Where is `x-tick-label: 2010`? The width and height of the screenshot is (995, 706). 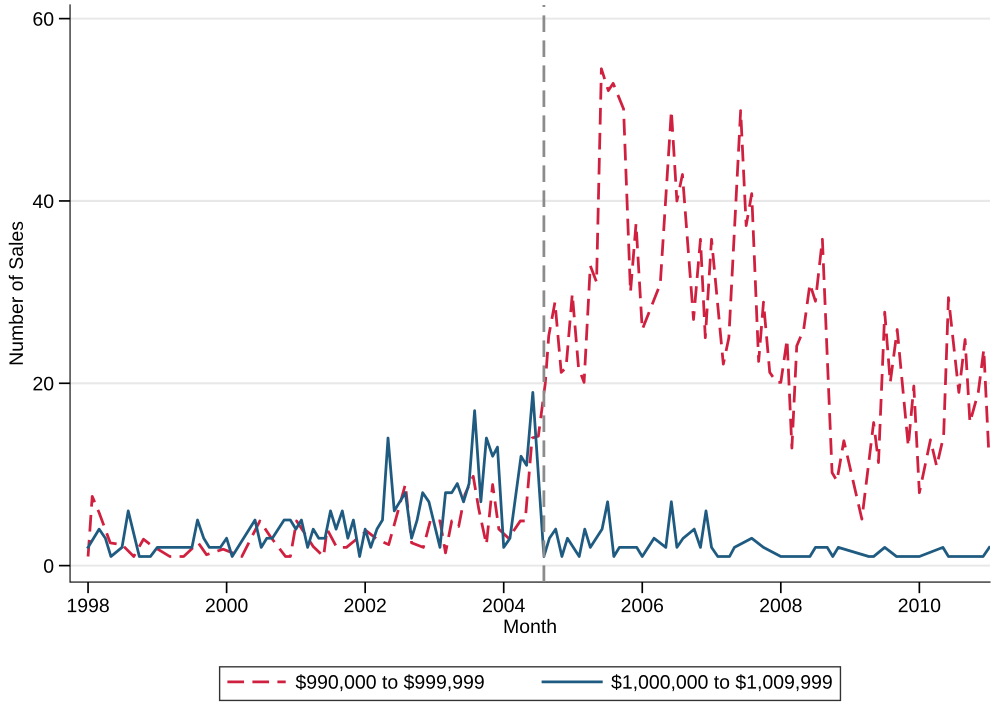 x-tick-label: 2010 is located at coordinates (919, 605).